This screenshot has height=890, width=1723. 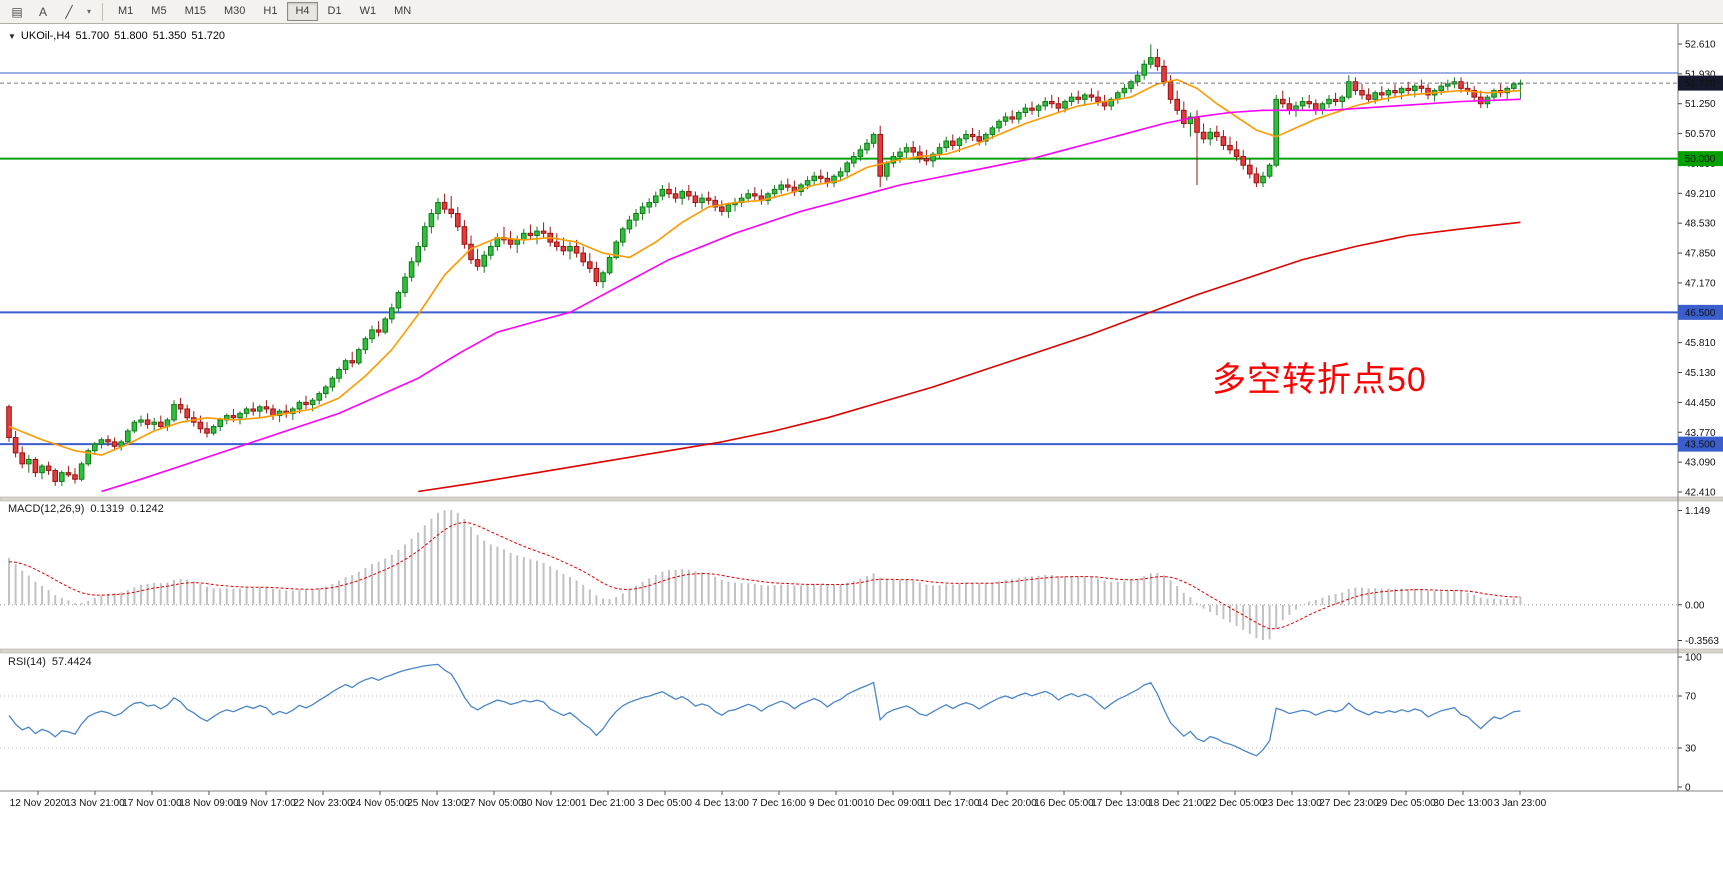 What do you see at coordinates (1463, 803) in the screenshot?
I see `svg-text: 30 Dec 13:00` at bounding box center [1463, 803].